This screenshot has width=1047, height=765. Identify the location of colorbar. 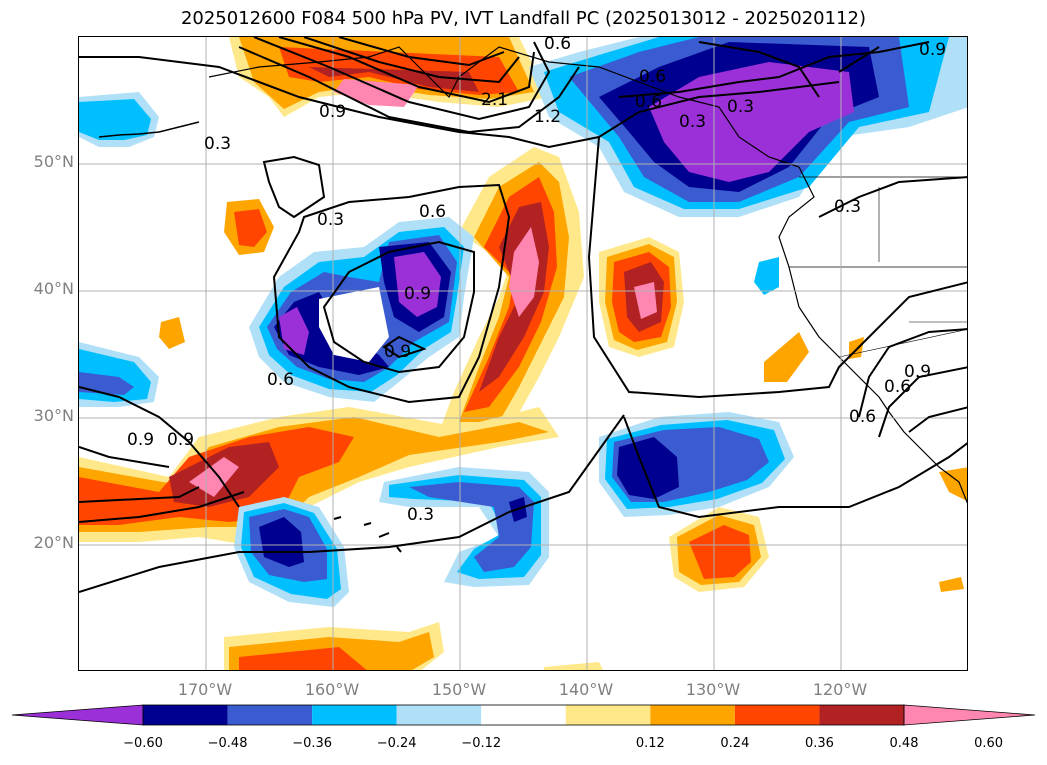
(523, 715).